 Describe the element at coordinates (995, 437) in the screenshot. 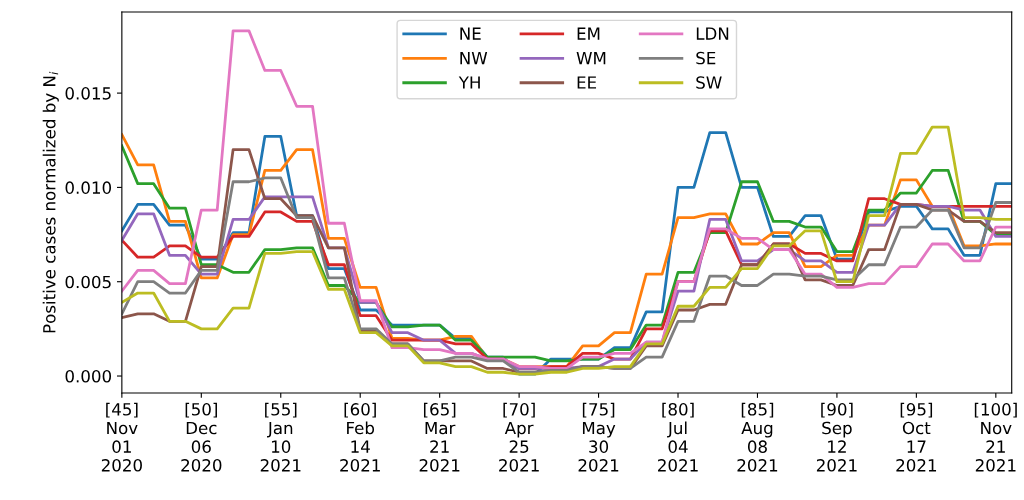

I see `x-tick-label: [100] Nov 21 2021` at that location.